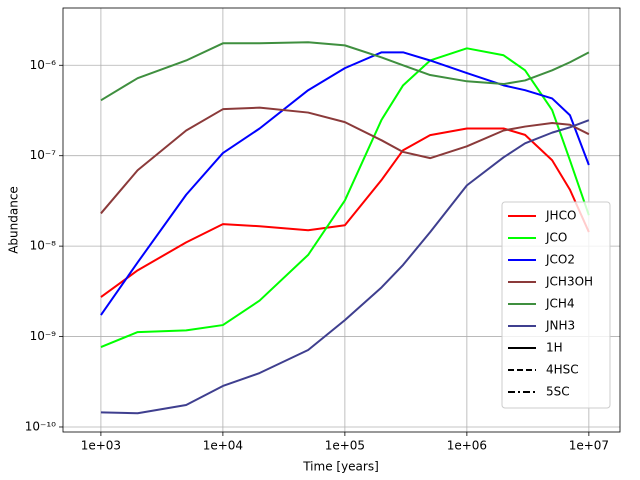 This screenshot has width=640, height=480. Describe the element at coordinates (14, 220) in the screenshot. I see `y-axis-label: Abundance` at that location.